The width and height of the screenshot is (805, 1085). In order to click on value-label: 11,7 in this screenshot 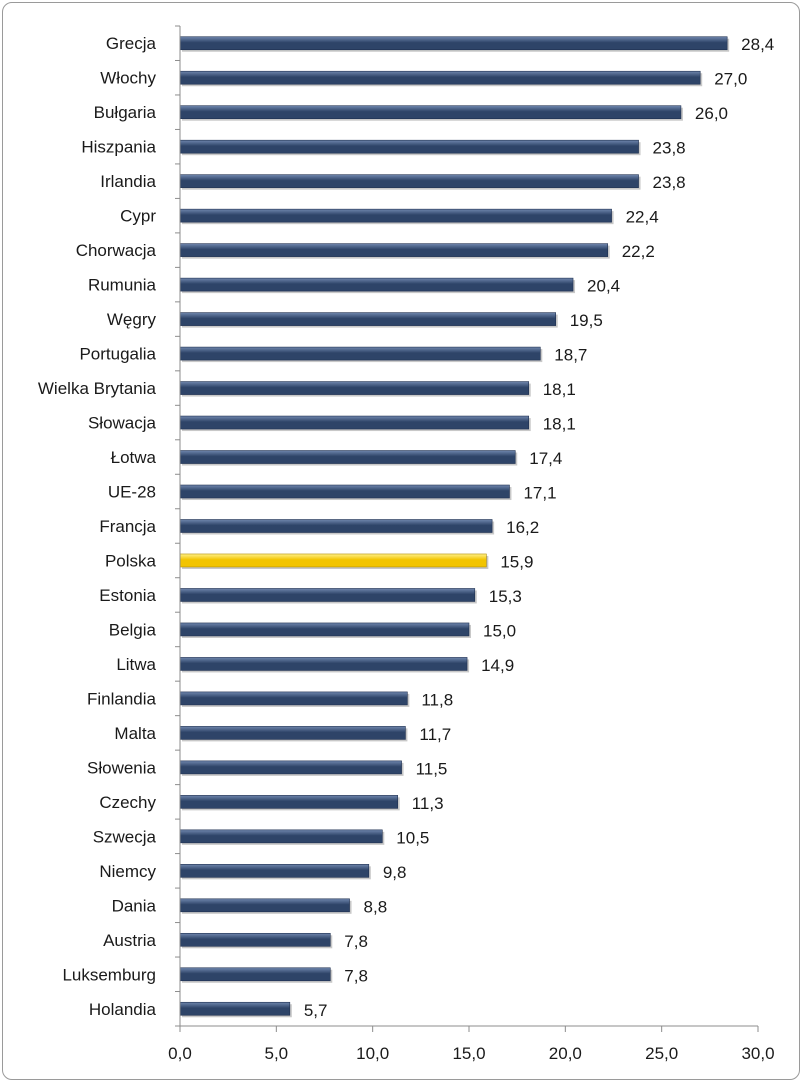, I will do `click(435, 734)`.